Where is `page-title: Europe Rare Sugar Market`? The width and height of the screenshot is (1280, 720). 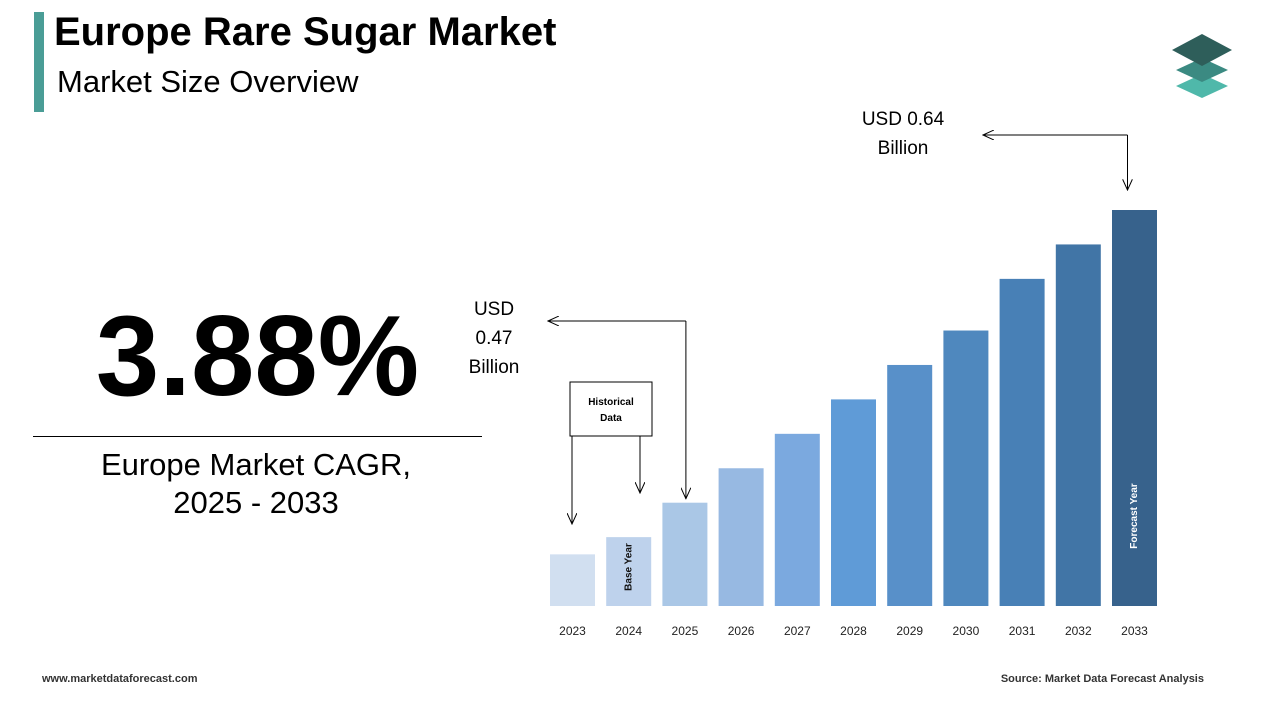 page-title: Europe Rare Sugar Market is located at coordinates (305, 32).